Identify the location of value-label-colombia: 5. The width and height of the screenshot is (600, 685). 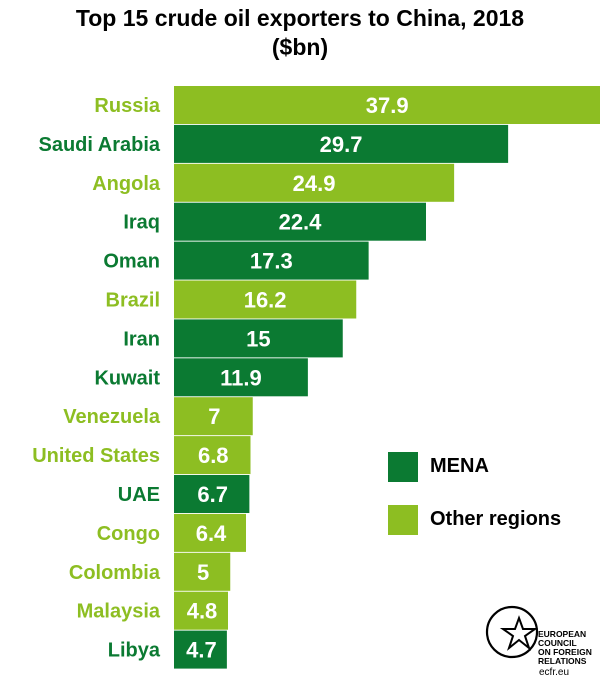
(203, 572).